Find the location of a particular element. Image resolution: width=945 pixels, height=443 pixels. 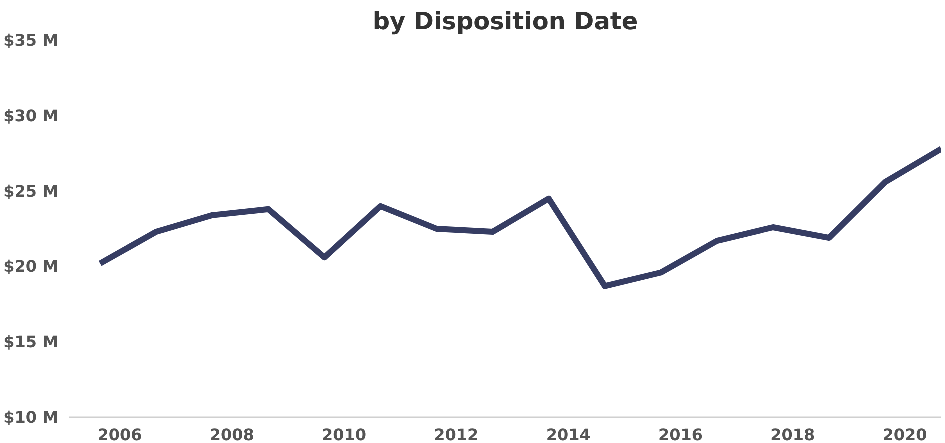

x-tick-label: 2010 is located at coordinates (344, 434).